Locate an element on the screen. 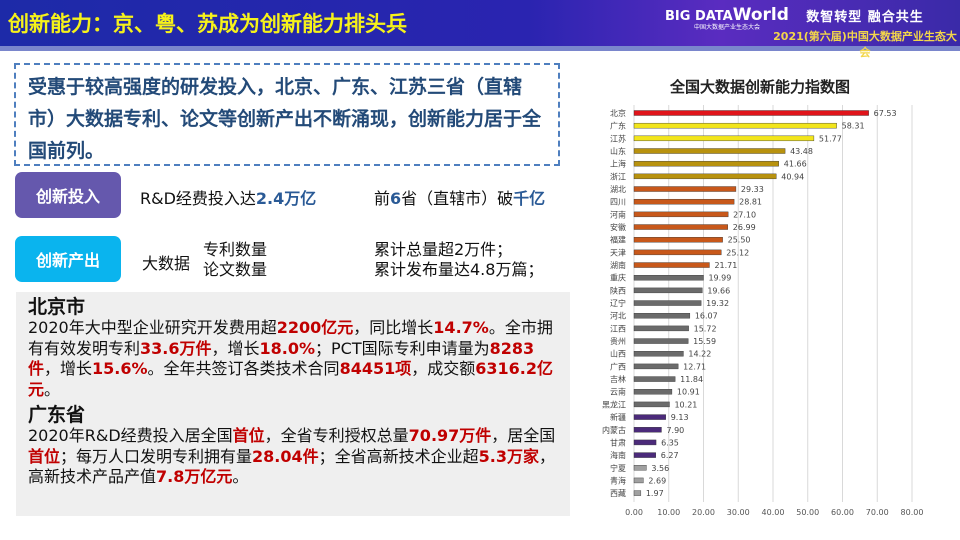 Image resolution: width=960 pixels, height=540 pixels. text-segment: ，成交额 is located at coordinates (443, 368).